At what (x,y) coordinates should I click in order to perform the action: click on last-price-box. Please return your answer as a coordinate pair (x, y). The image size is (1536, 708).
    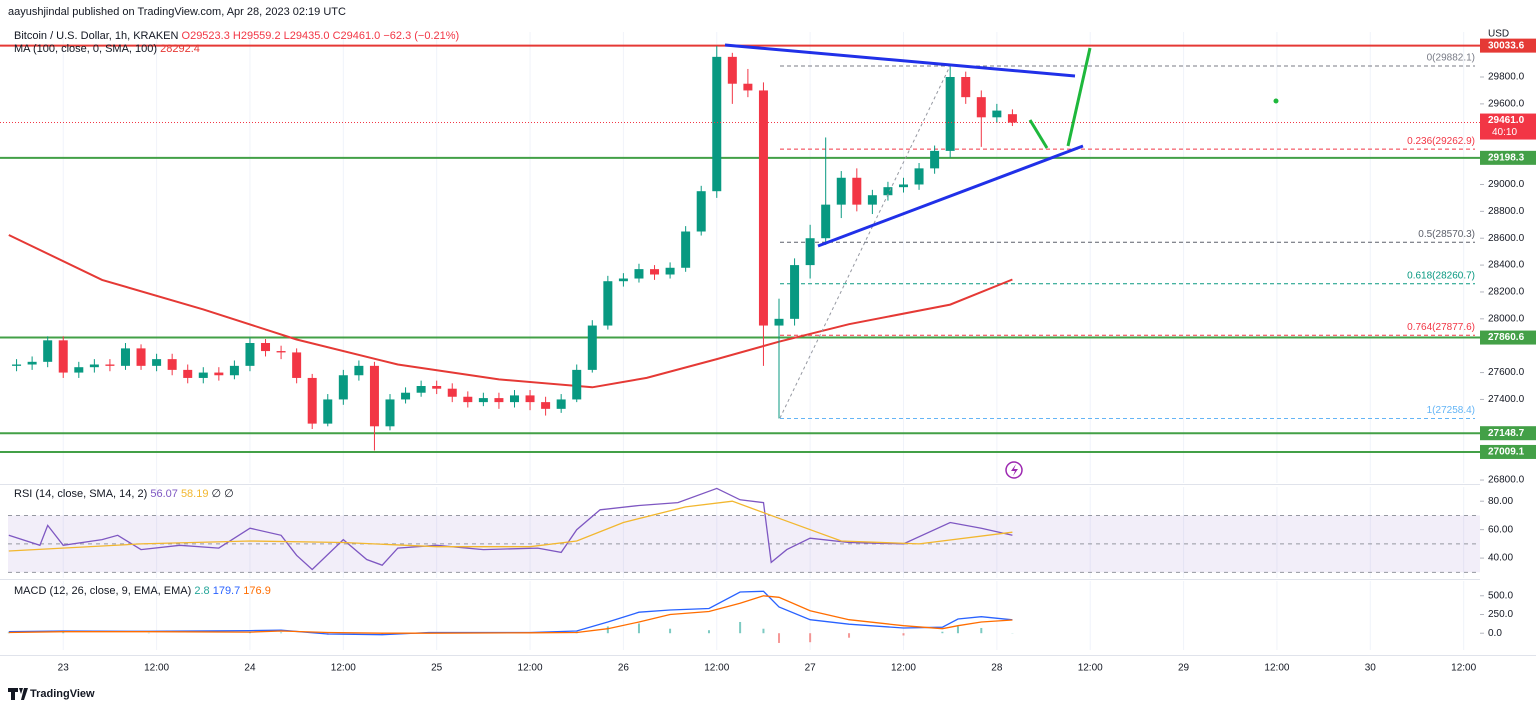
    Looking at the image, I should click on (1508, 126).